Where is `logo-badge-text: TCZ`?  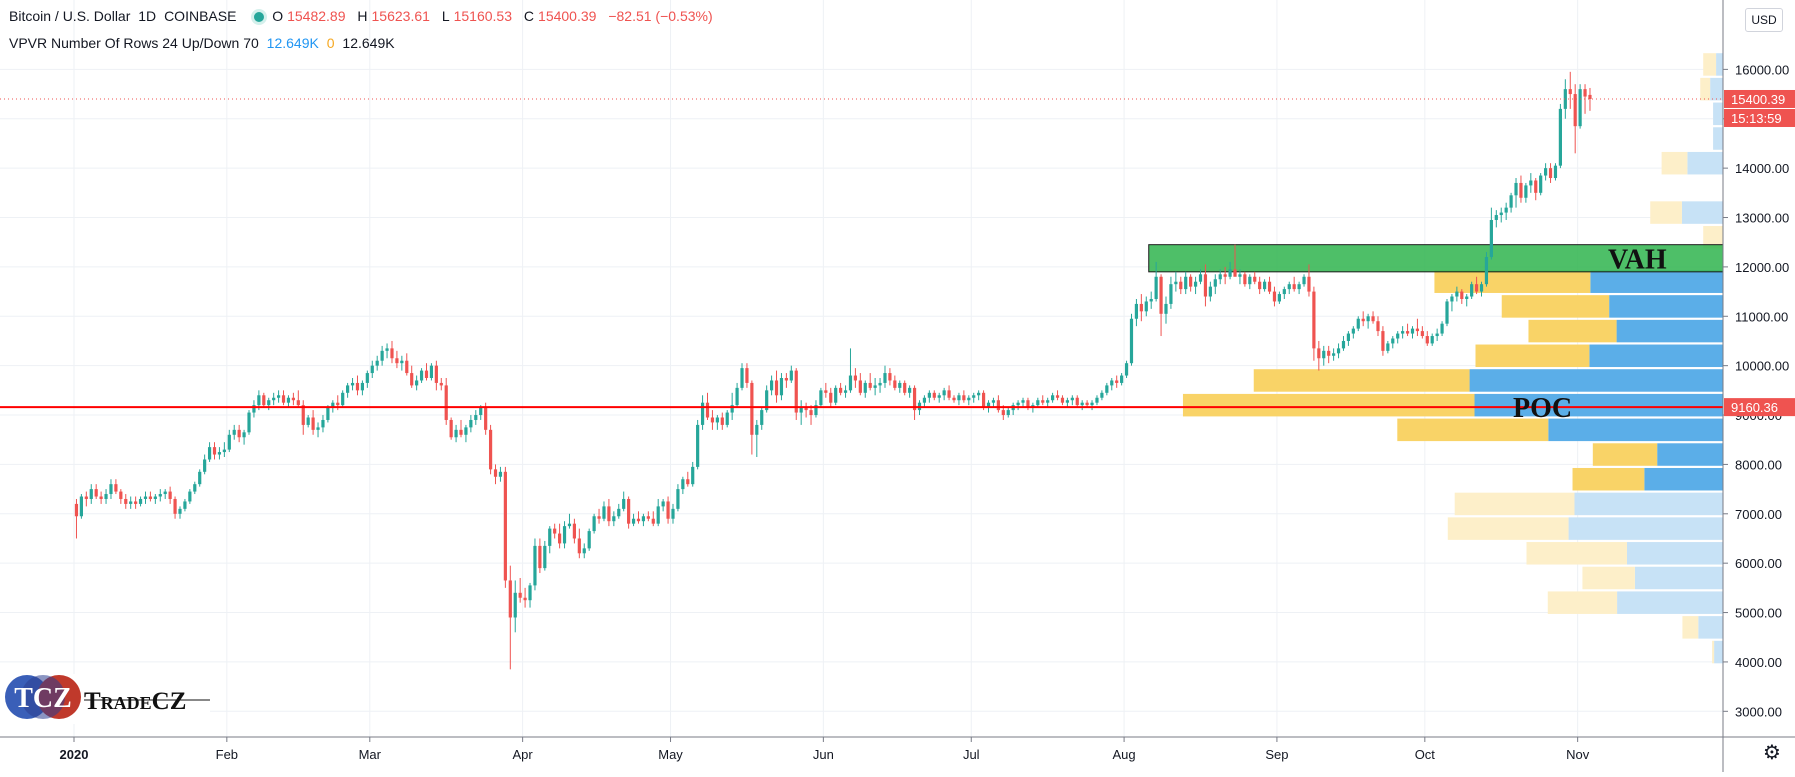
logo-badge-text: TCZ is located at coordinates (43, 698).